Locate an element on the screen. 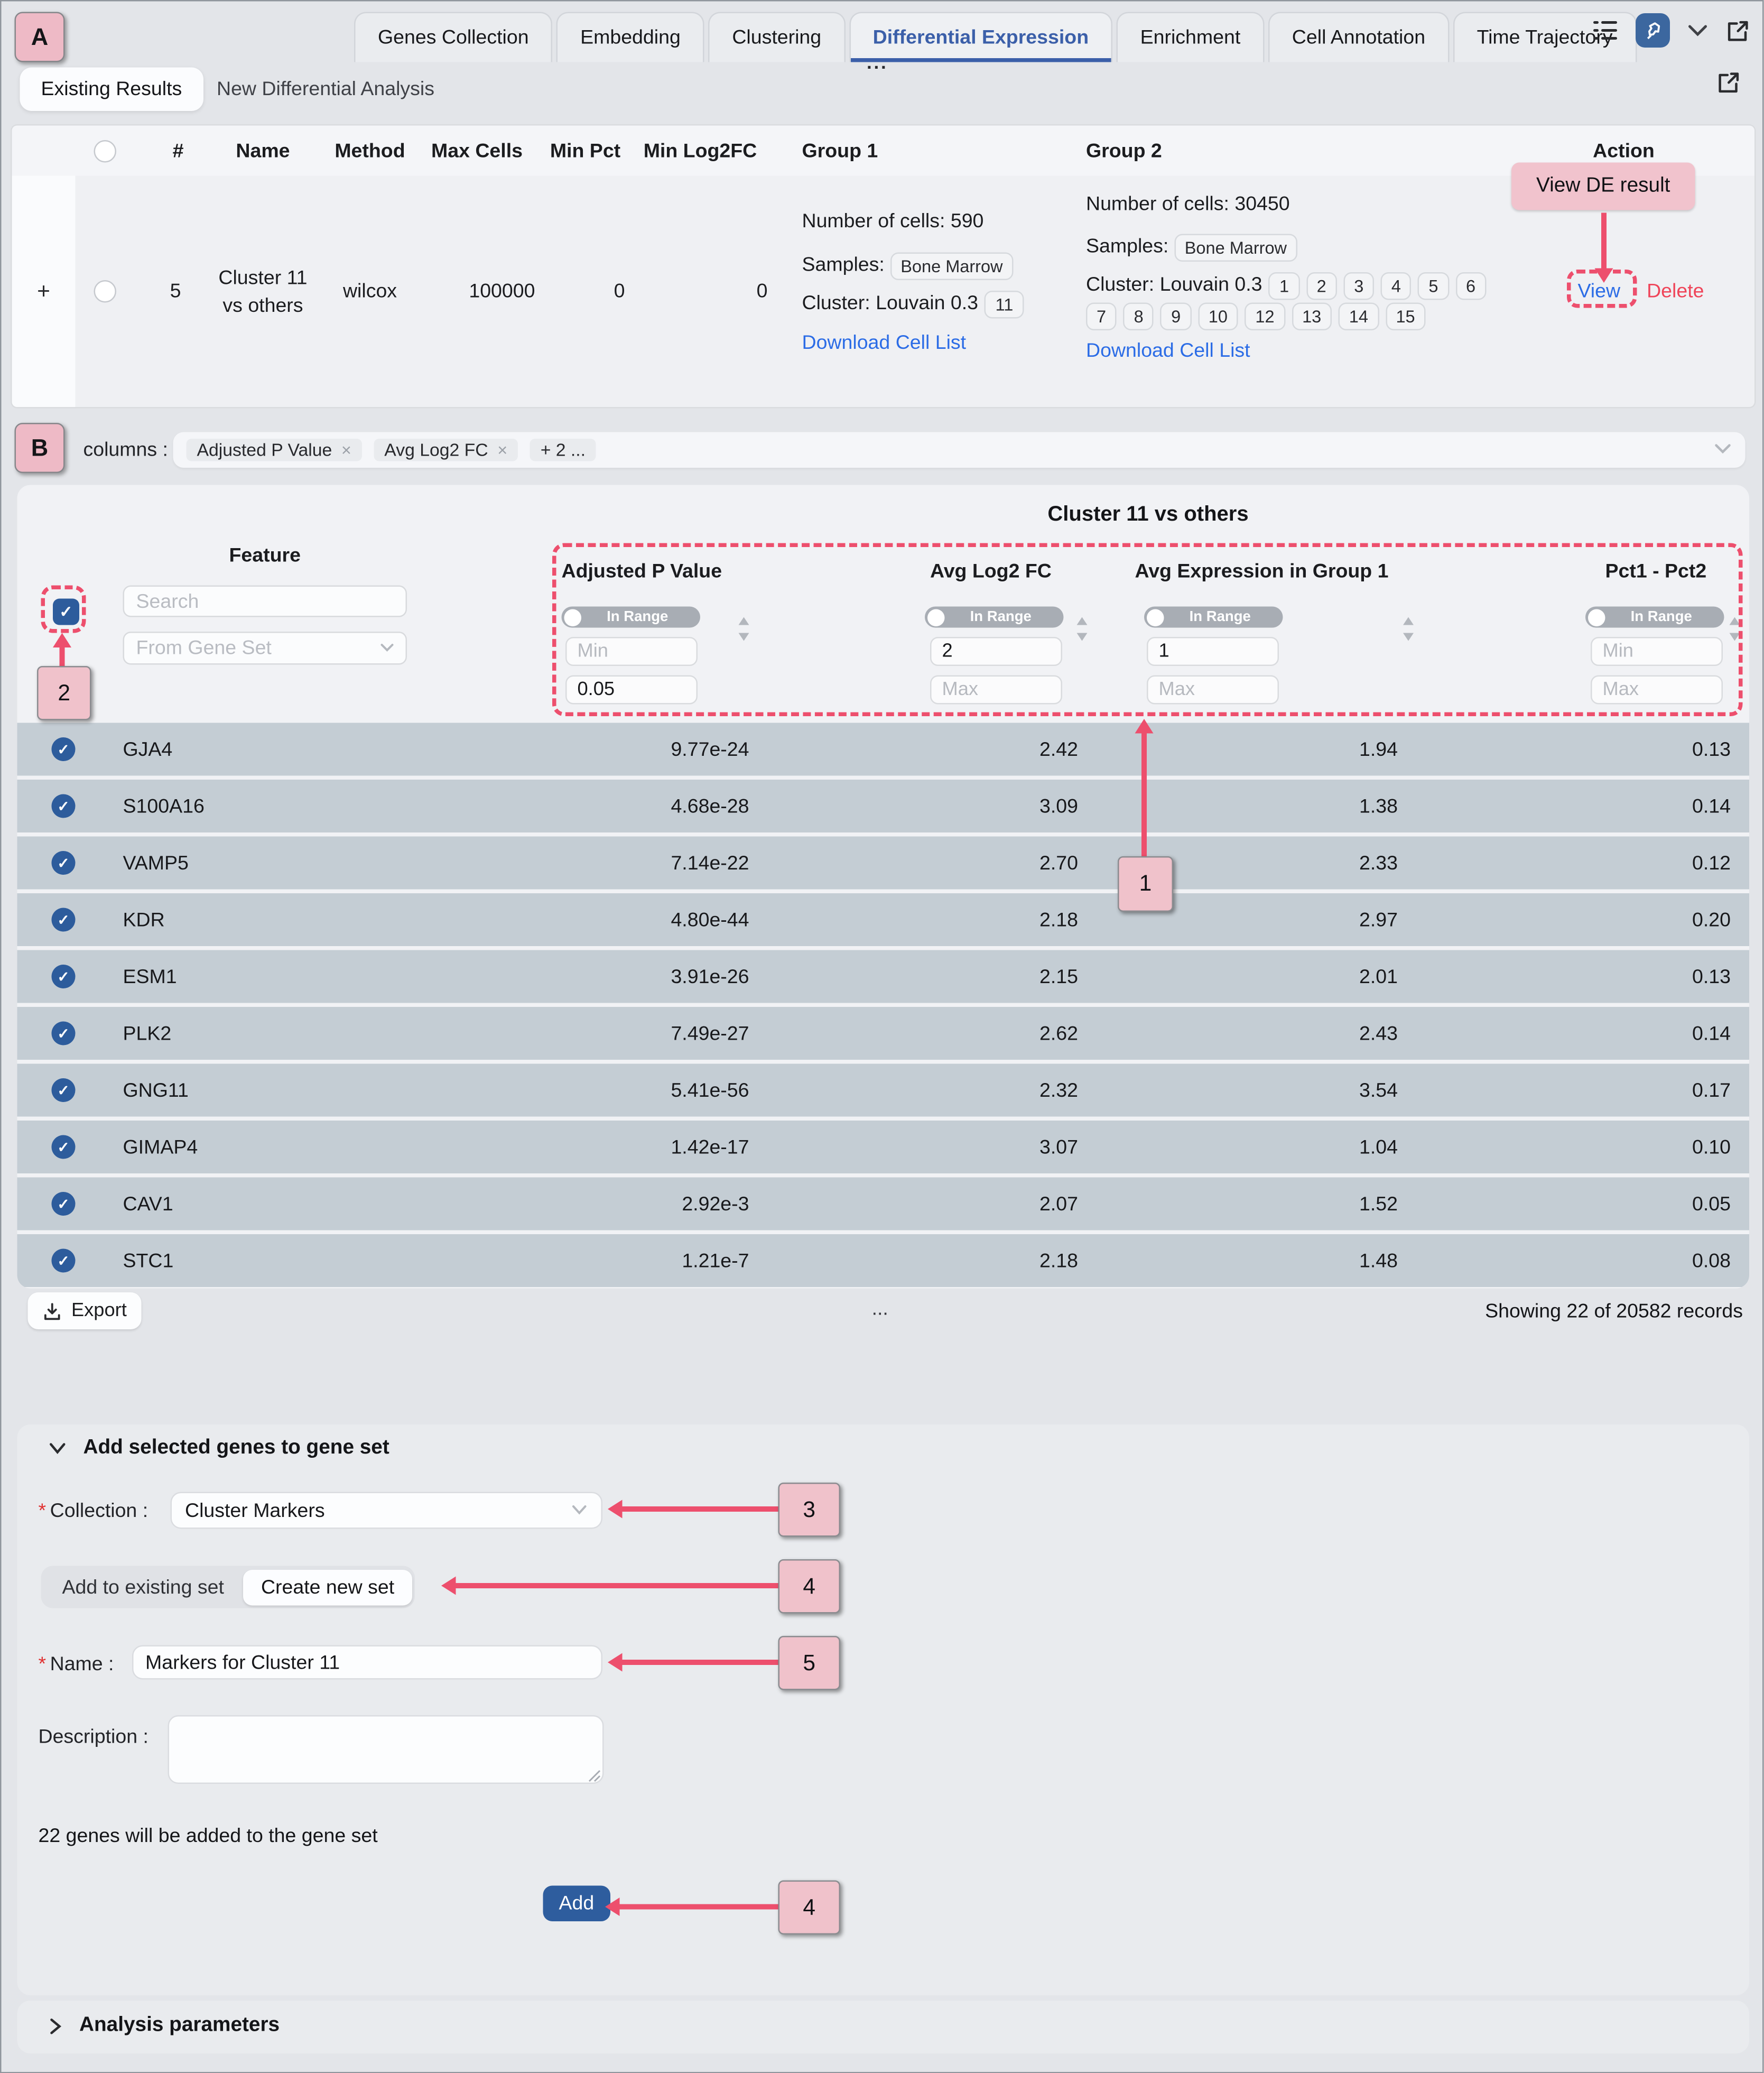 Image resolution: width=1764 pixels, height=2073 pixels. avg-log2-fc: 2.70 is located at coordinates (1058, 863).